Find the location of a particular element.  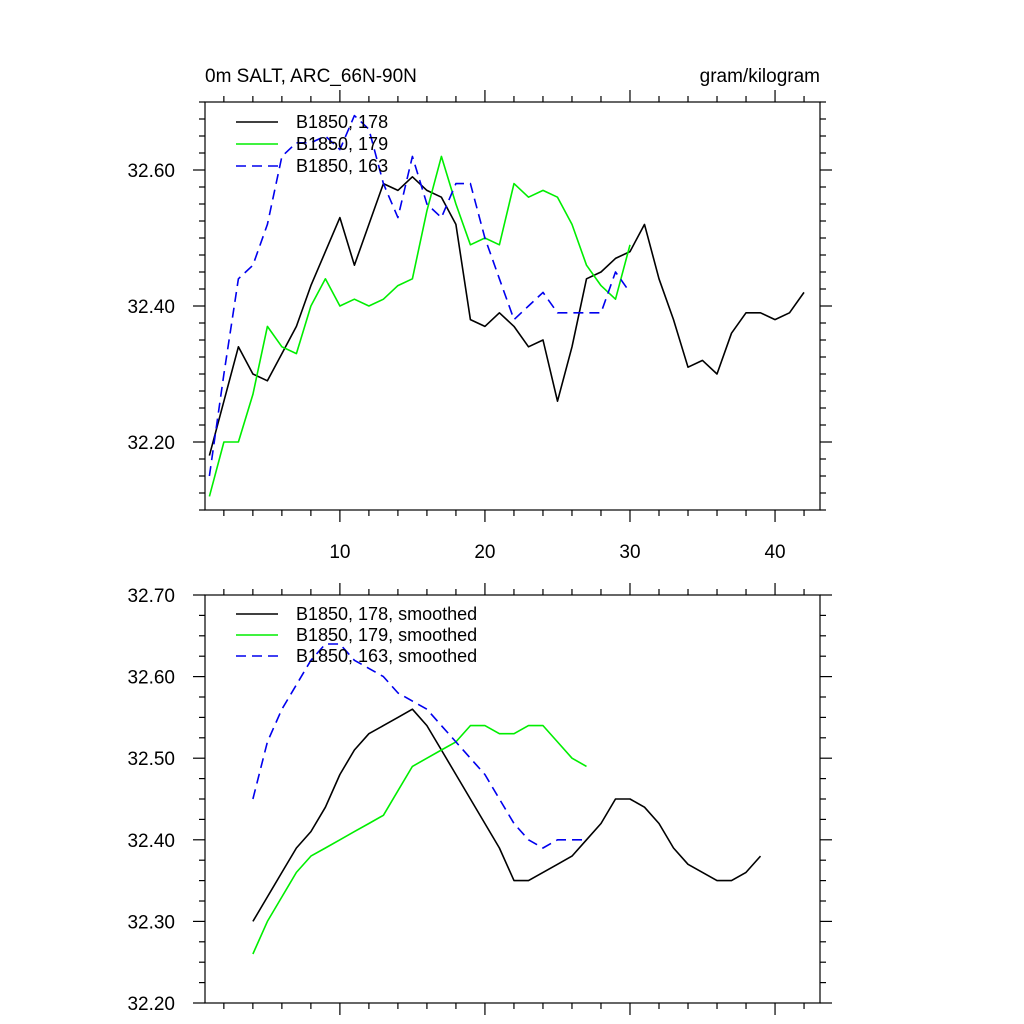

legend-label-b1850-179-smoothed: B1850, 179, smoothed is located at coordinates (386, 635).